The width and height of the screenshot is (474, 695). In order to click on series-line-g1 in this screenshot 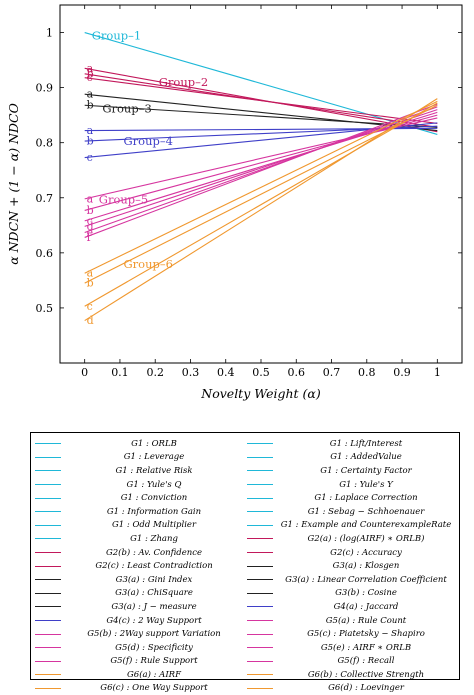, I will do `click(261, 83)`.